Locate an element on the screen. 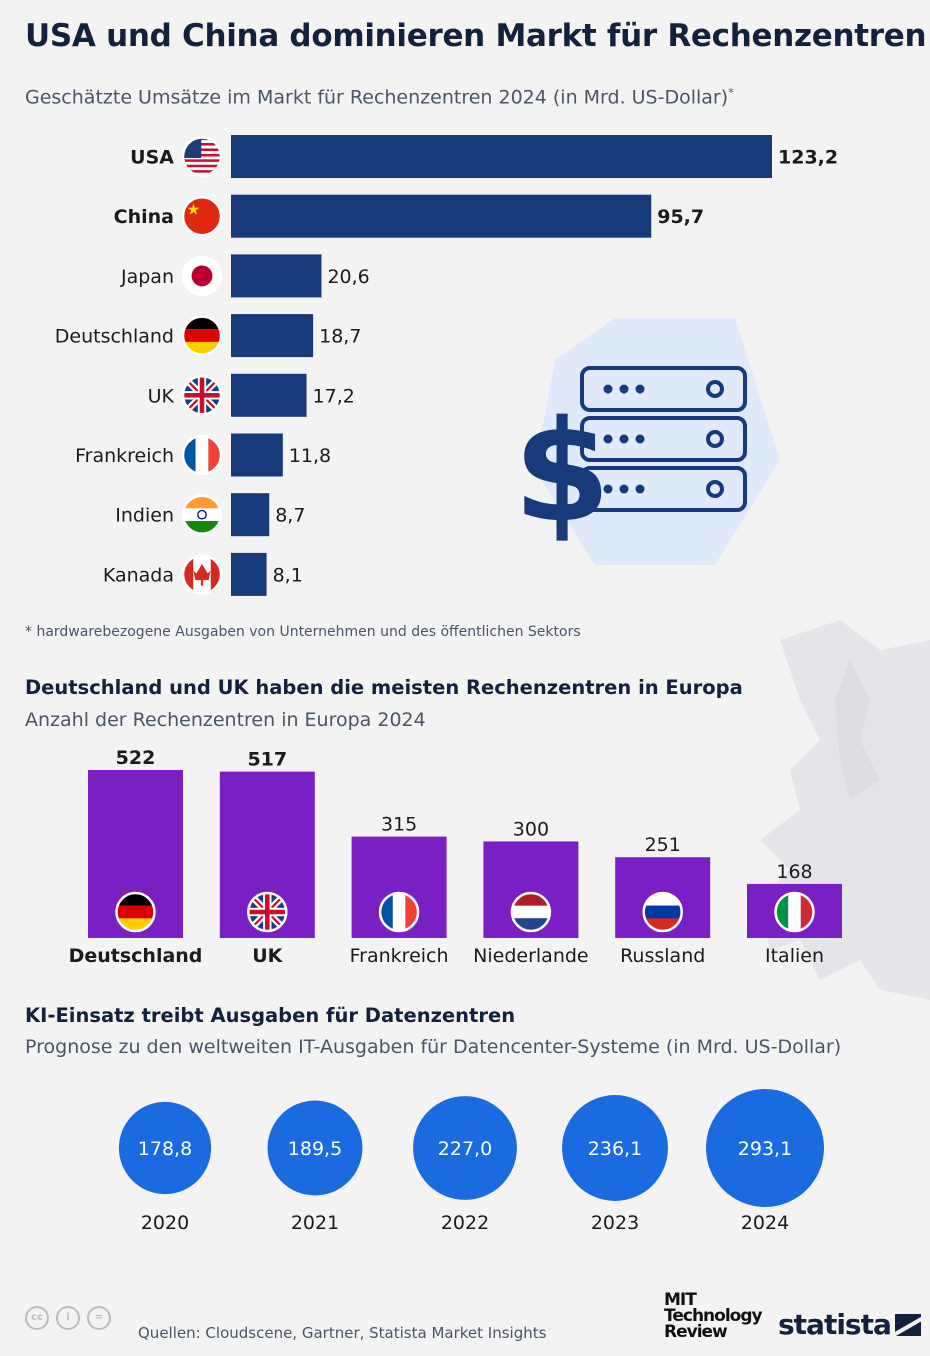  server-dollar-illustration: $ is located at coordinates (646, 441).